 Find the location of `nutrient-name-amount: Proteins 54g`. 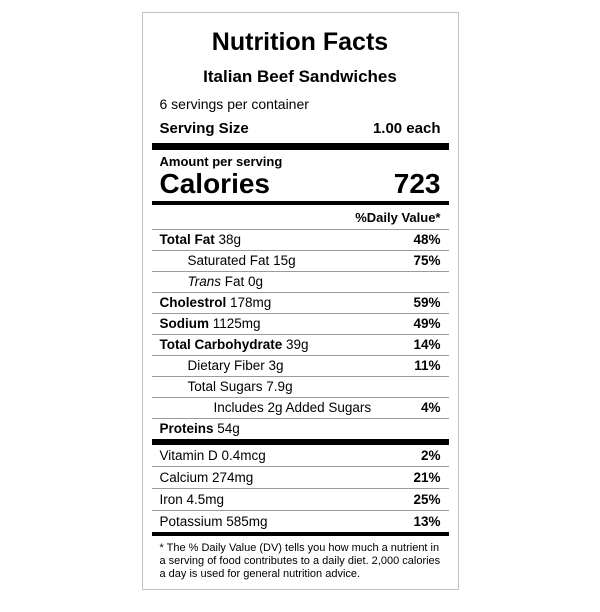

nutrient-name-amount: Proteins 54g is located at coordinates (199, 428).